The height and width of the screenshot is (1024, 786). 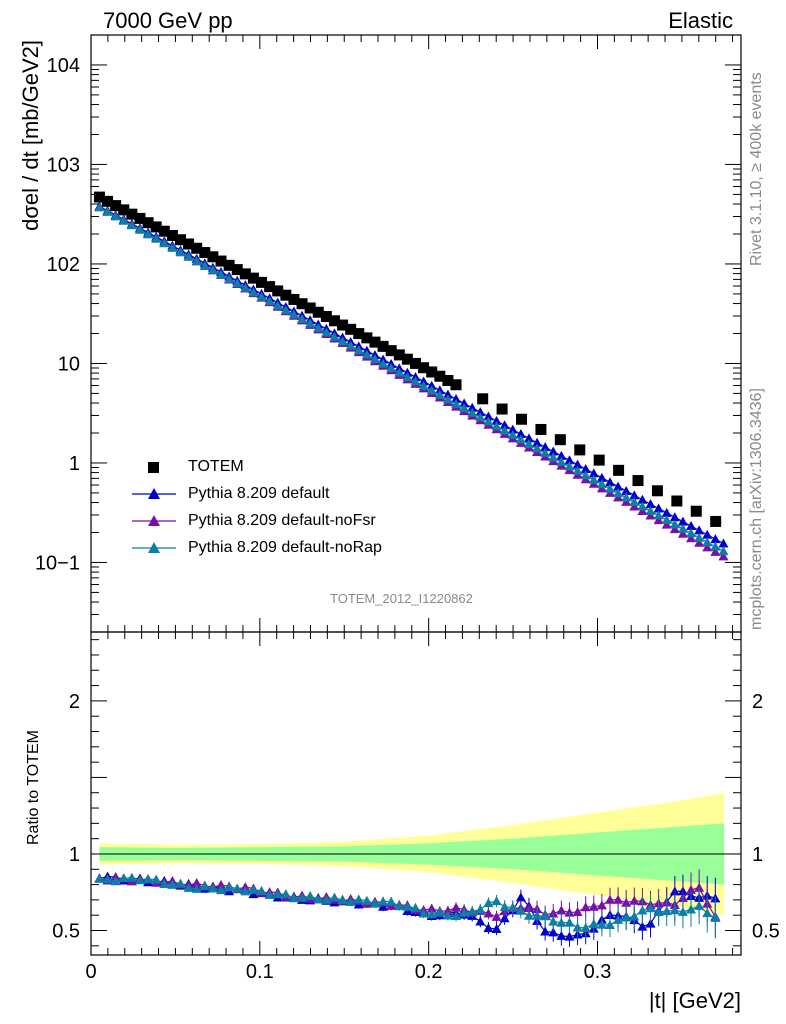 I want to click on y-tick-label: 1, so click(x=74, y=464).